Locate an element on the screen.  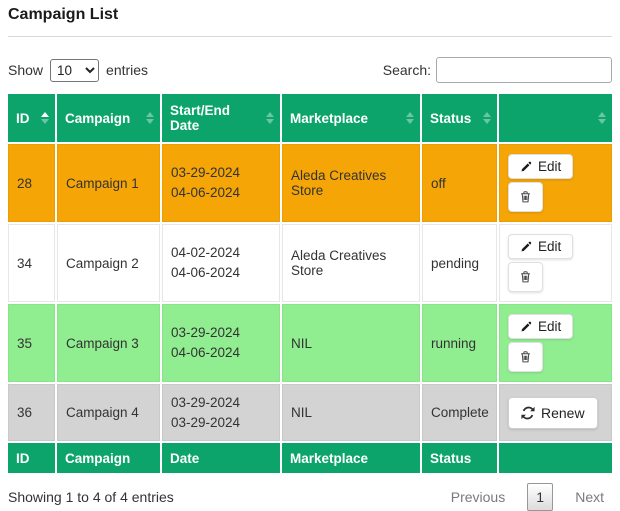
footer-actions is located at coordinates (555, 458).